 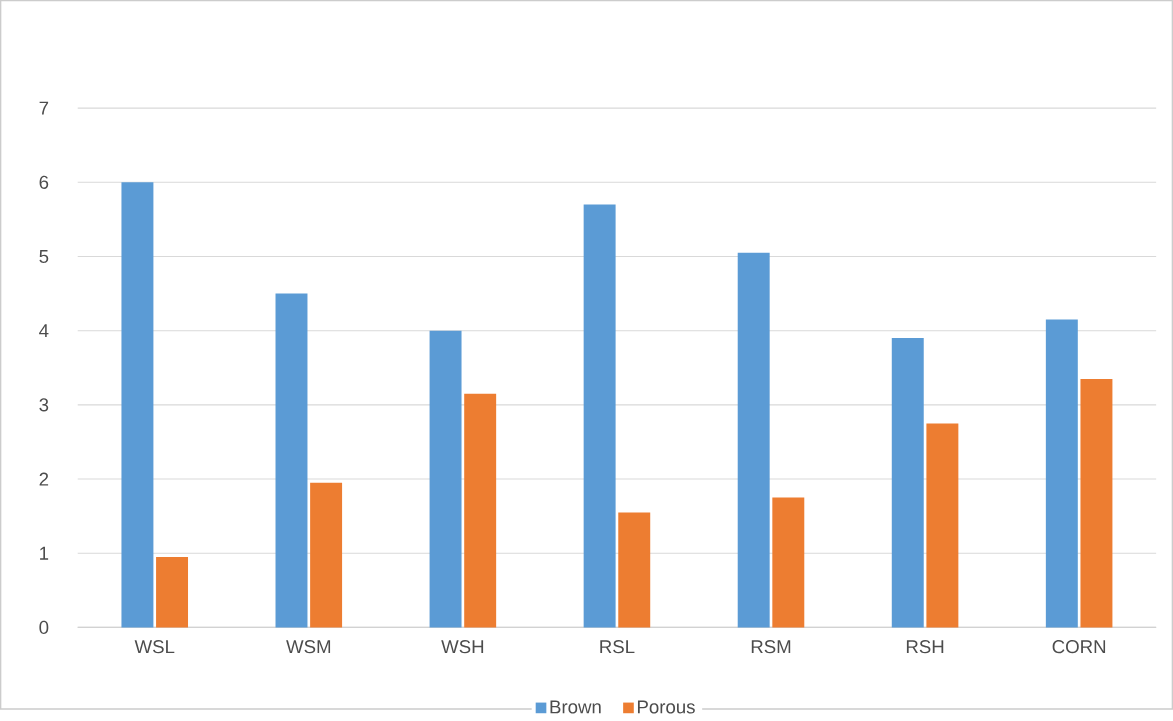 I want to click on legend-label: Porous, so click(x=666, y=707).